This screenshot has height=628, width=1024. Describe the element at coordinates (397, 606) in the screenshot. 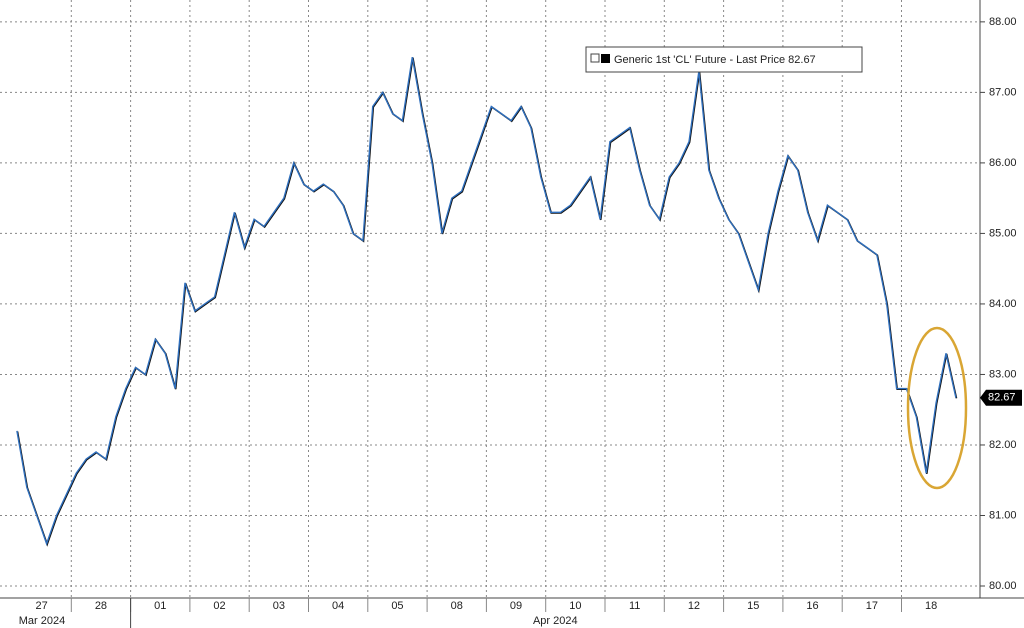

I see `x-tick-label: 05` at that location.